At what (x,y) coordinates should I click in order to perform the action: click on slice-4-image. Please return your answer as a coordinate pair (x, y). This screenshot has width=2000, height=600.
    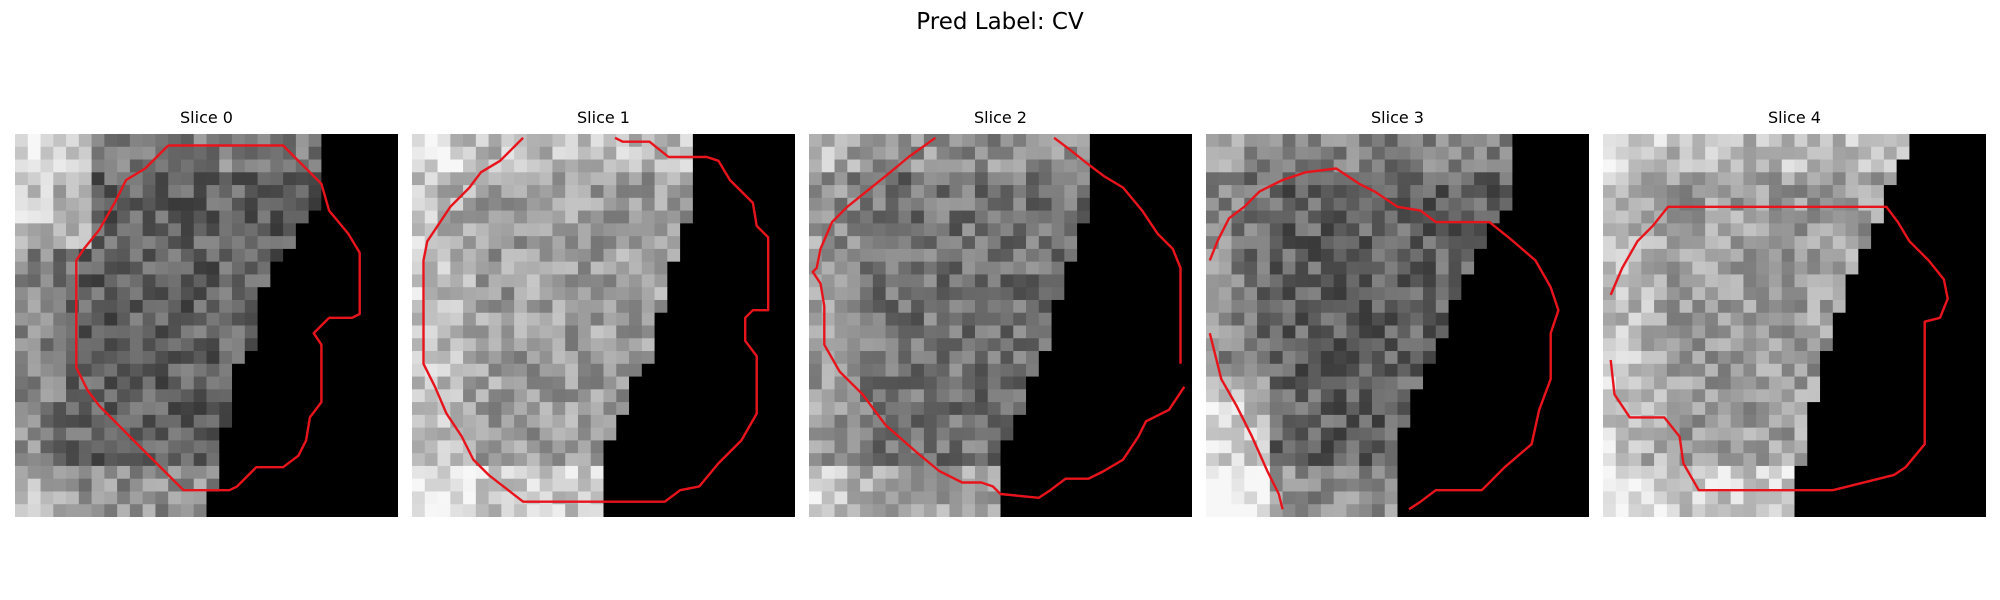
    Looking at the image, I should click on (1794, 325).